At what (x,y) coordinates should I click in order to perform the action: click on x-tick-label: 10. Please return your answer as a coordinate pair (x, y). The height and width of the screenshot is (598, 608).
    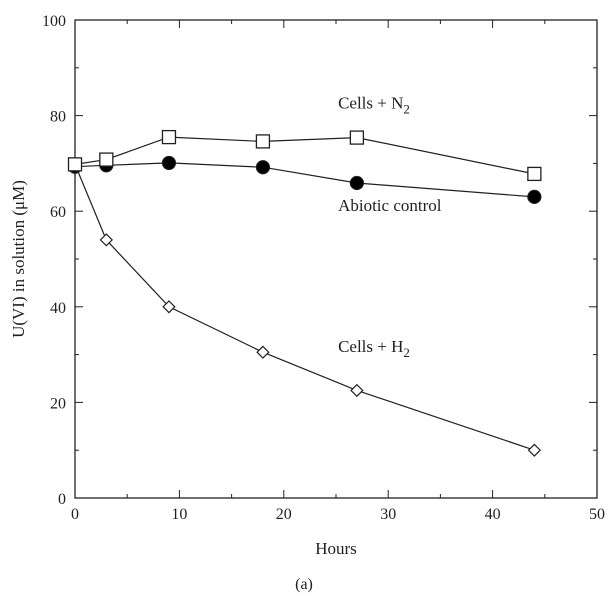
    Looking at the image, I should click on (179, 514).